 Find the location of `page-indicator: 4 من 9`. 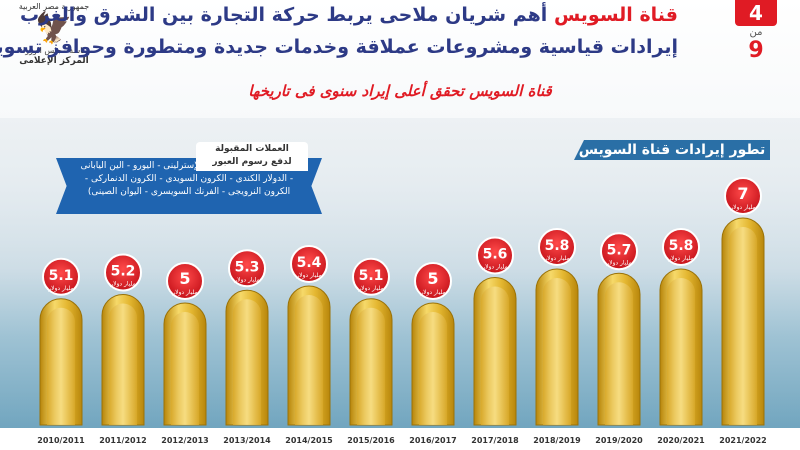

page-indicator: 4 من 9 is located at coordinates (756, 35).